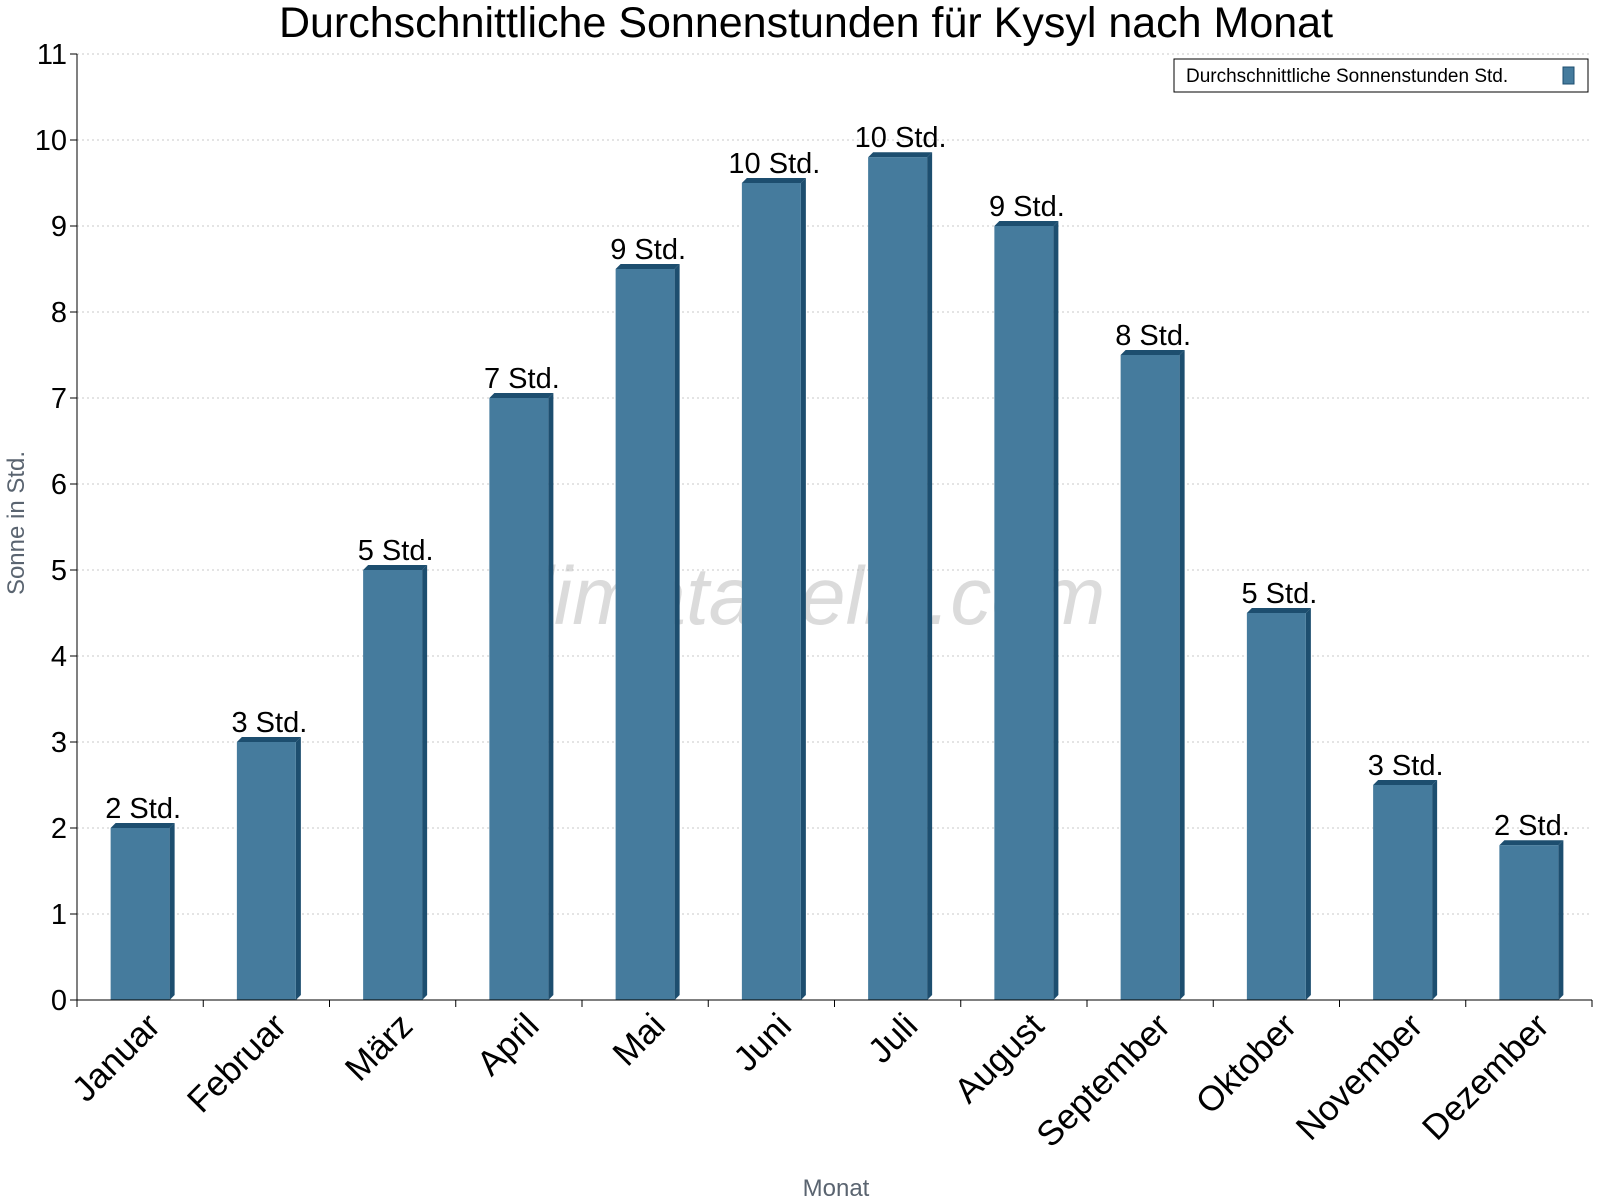 This screenshot has width=1600, height=1200. I want to click on y-tick-label-7: 7, so click(59, 399).